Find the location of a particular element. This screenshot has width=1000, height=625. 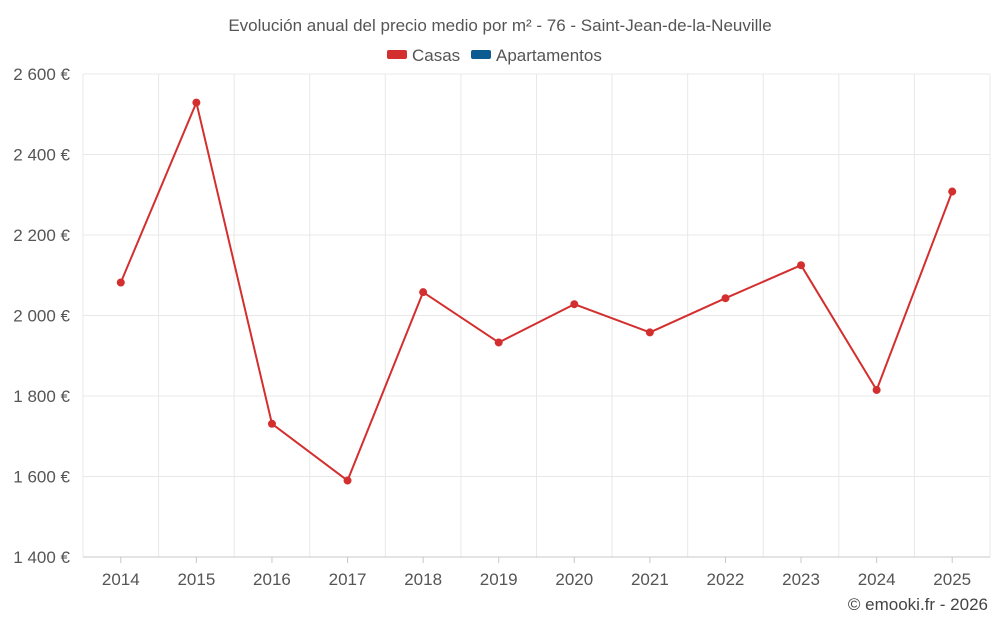

legend: Casas Apartamentos is located at coordinates (494, 55).